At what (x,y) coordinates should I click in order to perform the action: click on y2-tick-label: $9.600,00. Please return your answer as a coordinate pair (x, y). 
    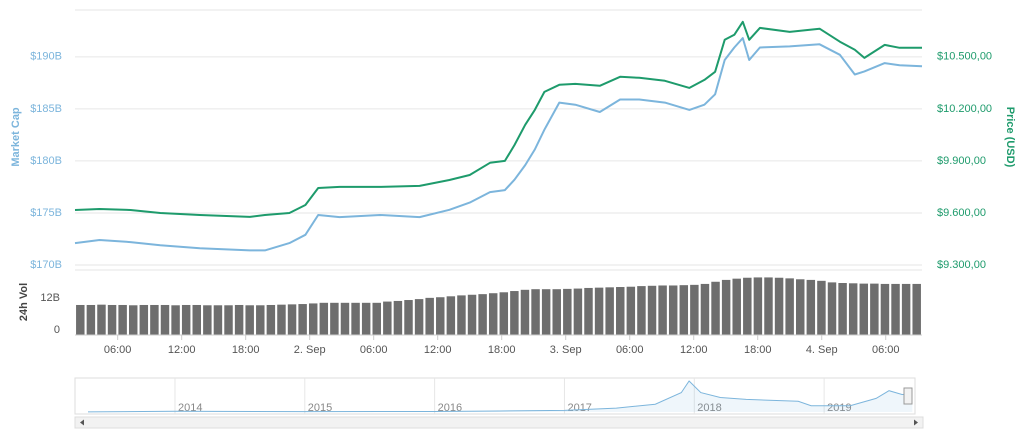
    Looking at the image, I should click on (961, 213).